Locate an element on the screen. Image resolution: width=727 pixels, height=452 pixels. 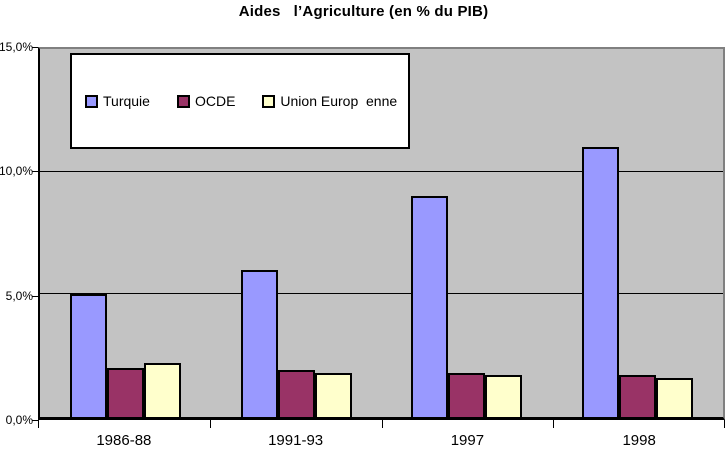
y-tick-label: 5,0% is located at coordinates (19, 295).